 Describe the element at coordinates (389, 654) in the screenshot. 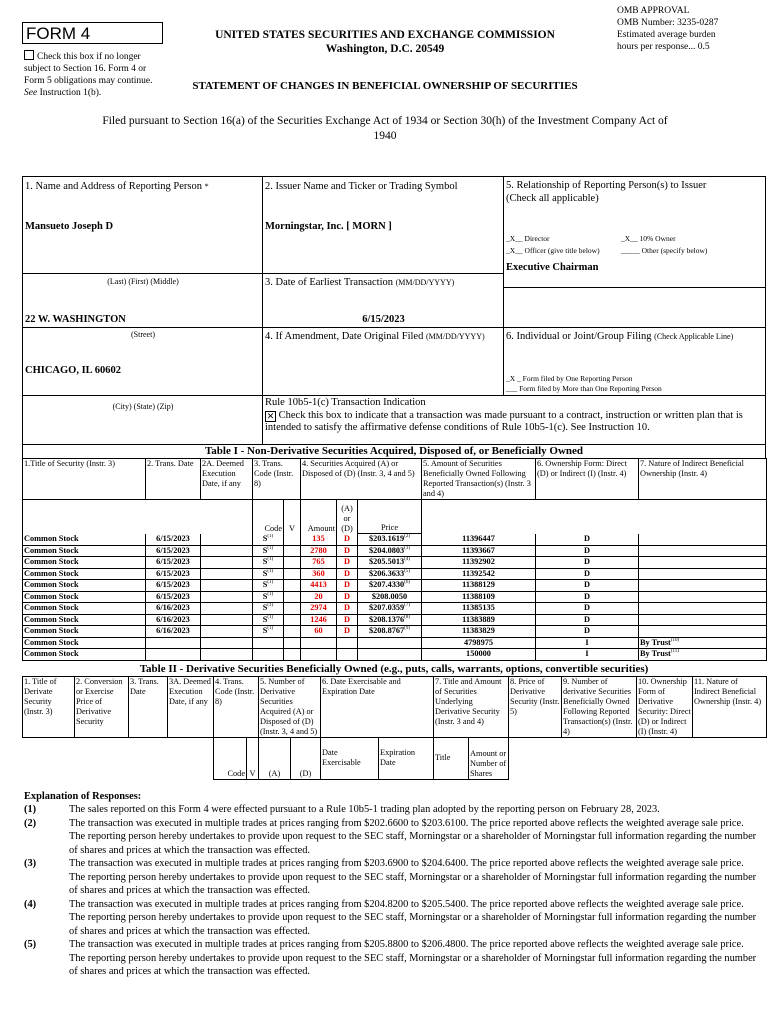

I see `cell-price` at that location.